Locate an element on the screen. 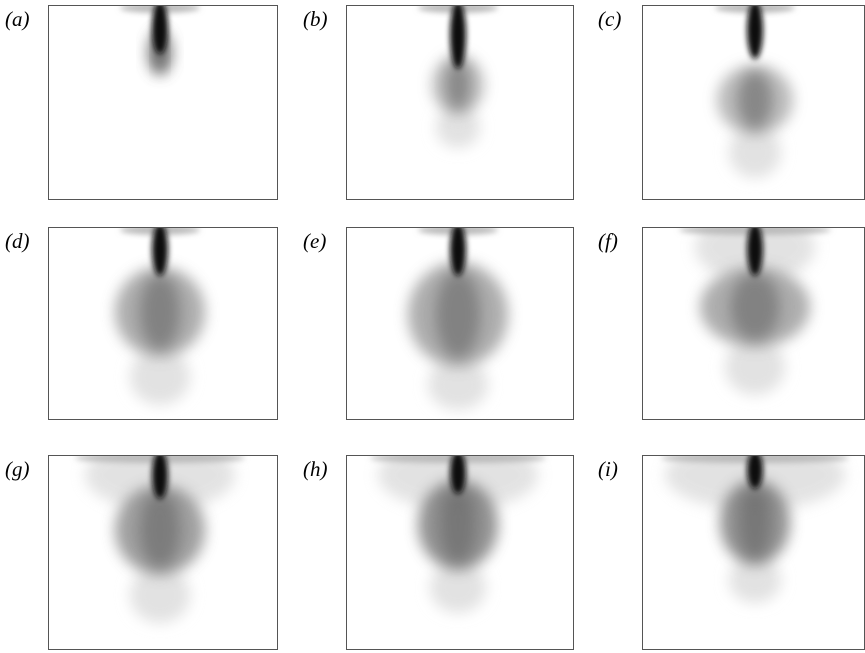 Image resolution: width=865 pixels, height=653 pixels. panel: (d) is located at coordinates (141, 323).